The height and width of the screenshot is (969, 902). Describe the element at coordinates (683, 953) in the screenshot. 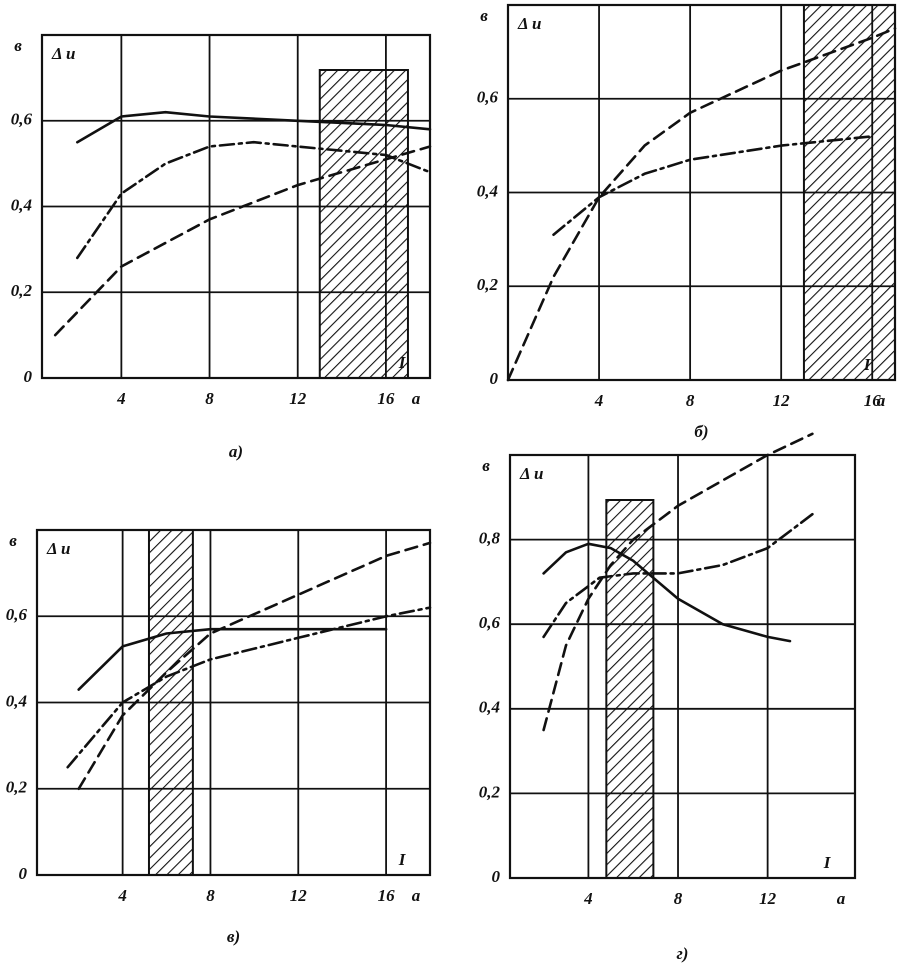

I see `caption: г)` at that location.